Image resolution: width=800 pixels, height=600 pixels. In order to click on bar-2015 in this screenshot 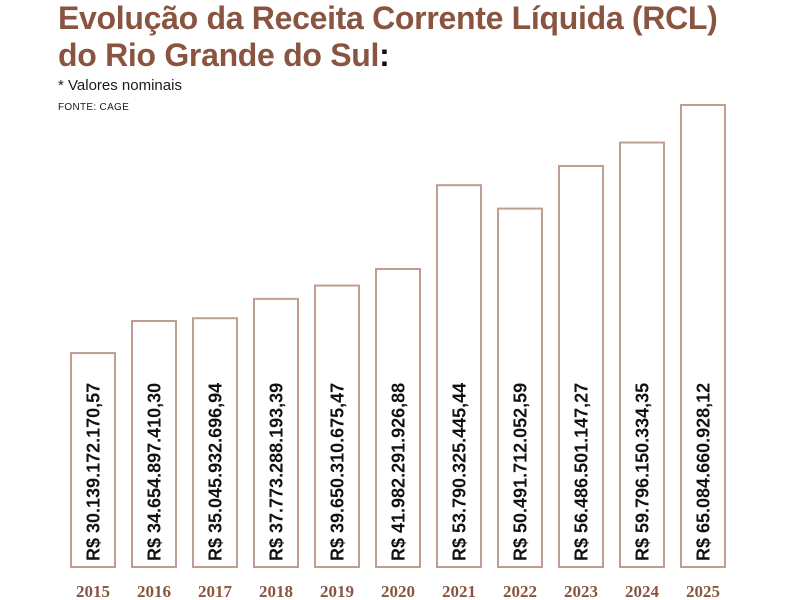, I will do `click(93, 460)`.